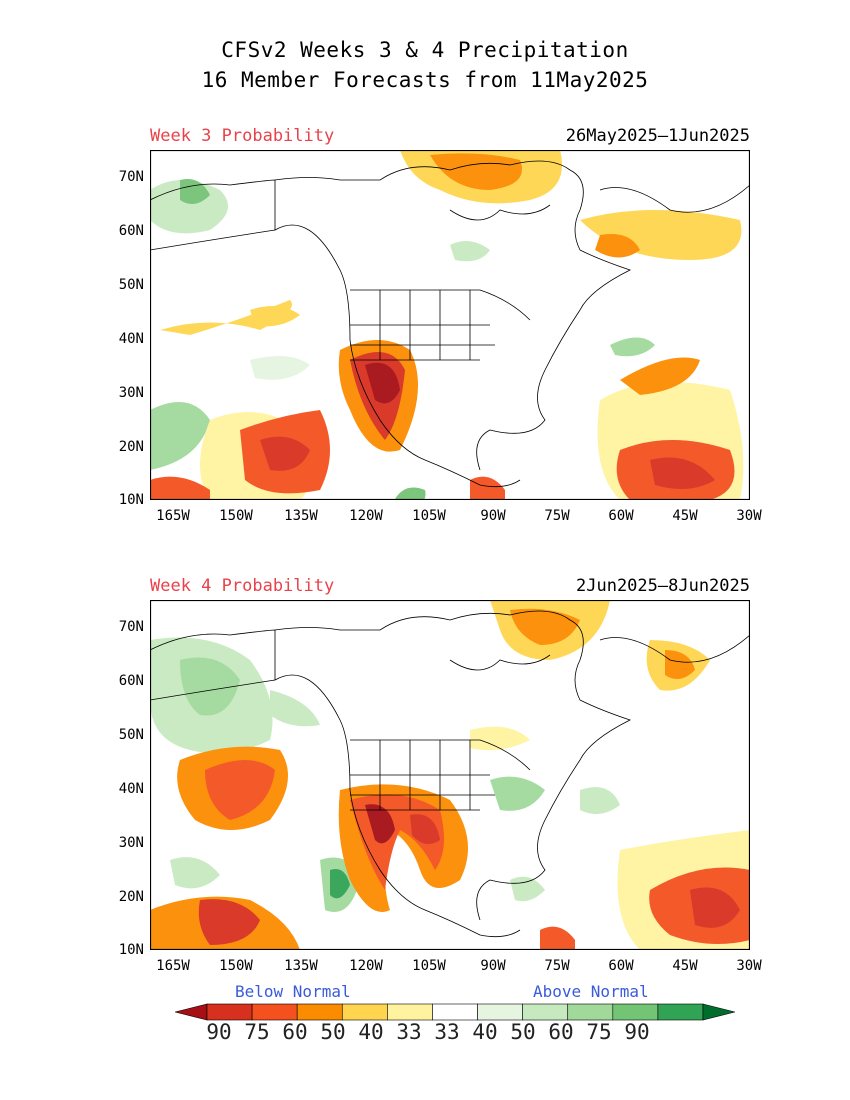 The width and height of the screenshot is (850, 1100). I want to click on week4-date-range: 2Jun2025—8Jun2025, so click(663, 586).